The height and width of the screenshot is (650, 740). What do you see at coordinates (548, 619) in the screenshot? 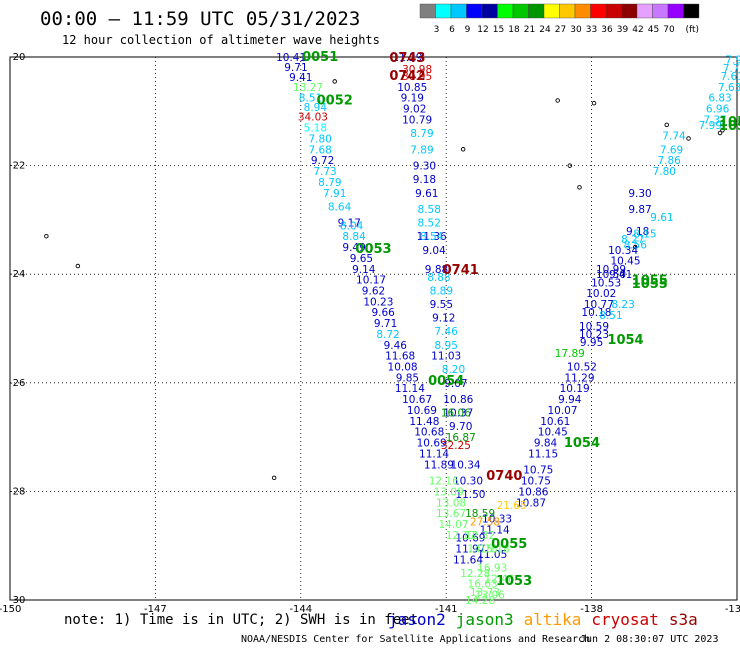
I see `satellite-legend: jason2 jason3 altika cryosat s3a` at bounding box center [548, 619].